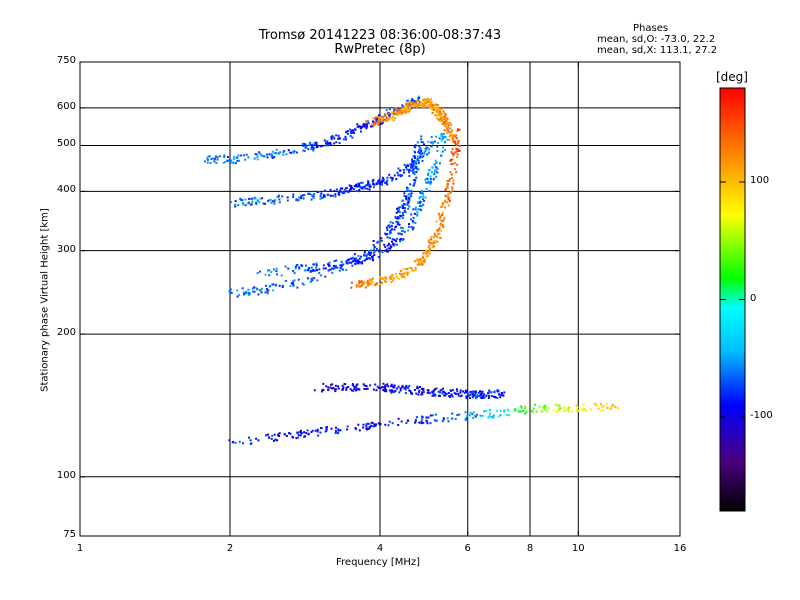 This screenshot has height=600, width=800. Describe the element at coordinates (66, 249) in the screenshot. I see `y-tick-label: 300` at that location.